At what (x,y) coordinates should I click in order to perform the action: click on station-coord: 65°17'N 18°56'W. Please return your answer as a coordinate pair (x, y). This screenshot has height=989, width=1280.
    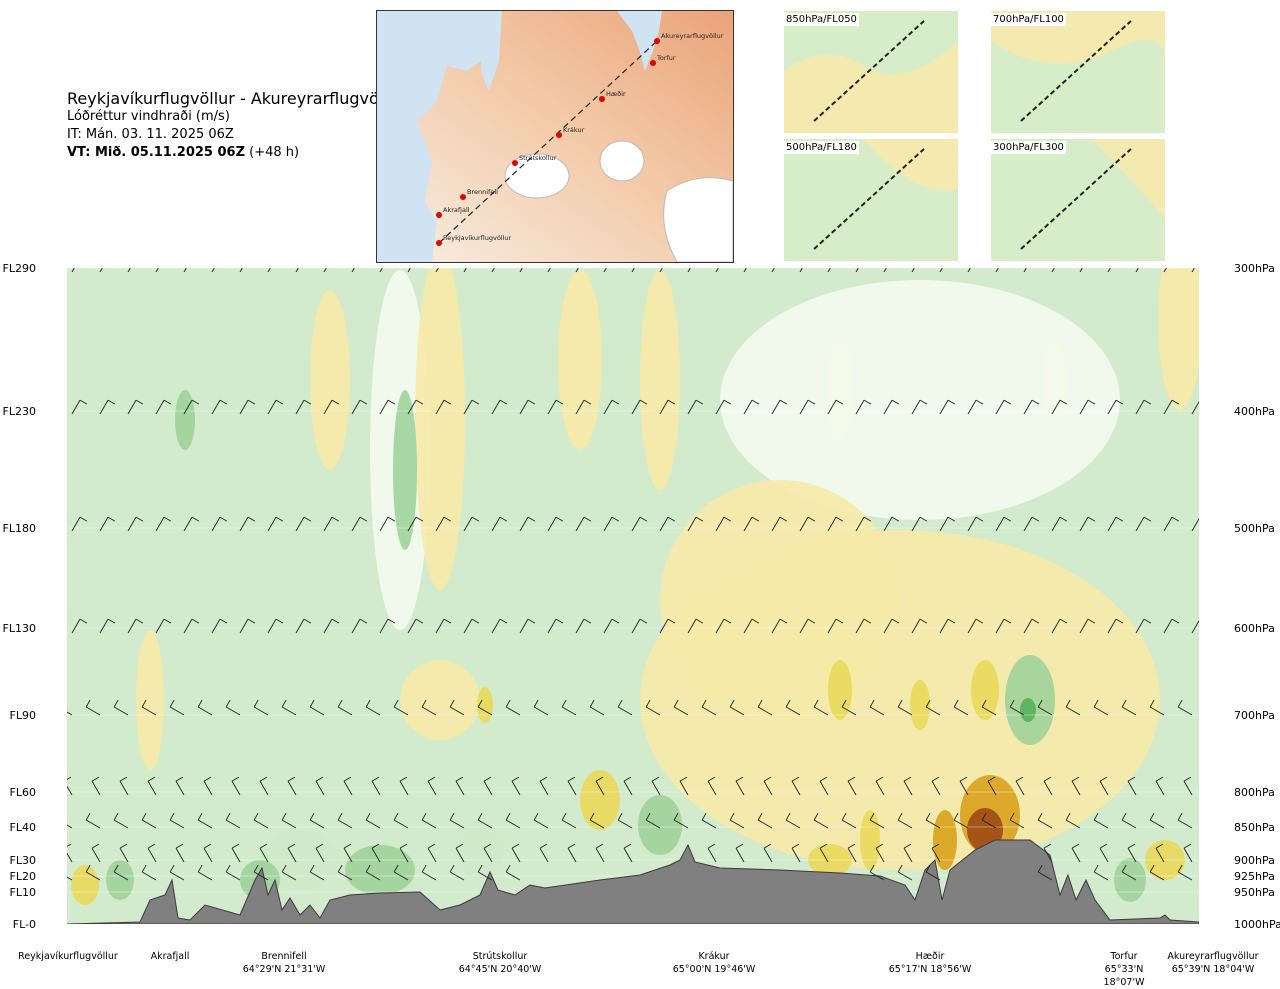
    Looking at the image, I should click on (930, 969).